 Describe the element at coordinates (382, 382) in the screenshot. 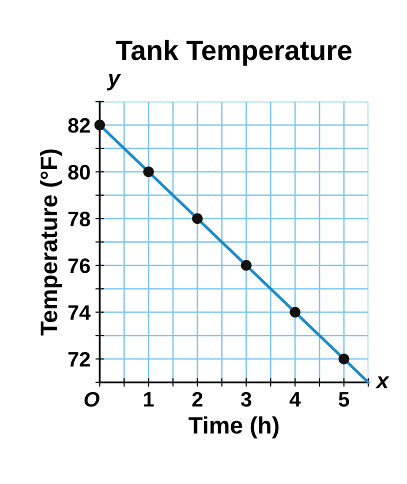

I see `text: x` at that location.